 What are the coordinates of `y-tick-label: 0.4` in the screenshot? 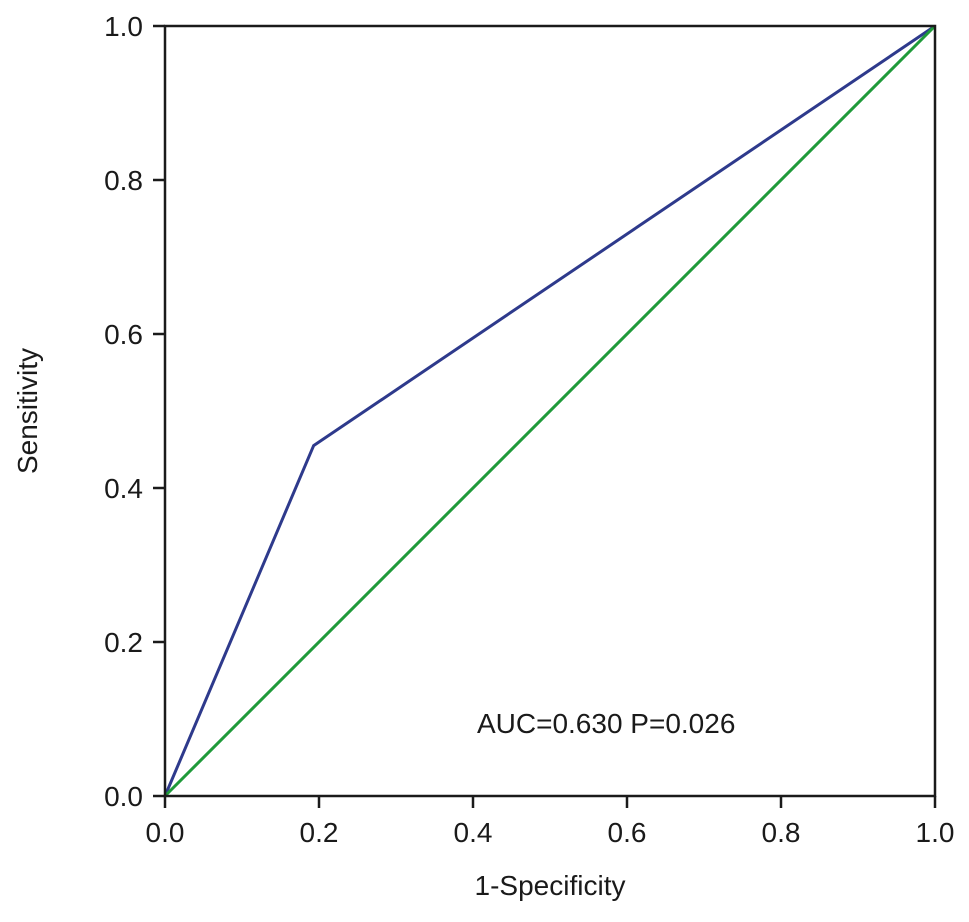 It's located at (123, 488).